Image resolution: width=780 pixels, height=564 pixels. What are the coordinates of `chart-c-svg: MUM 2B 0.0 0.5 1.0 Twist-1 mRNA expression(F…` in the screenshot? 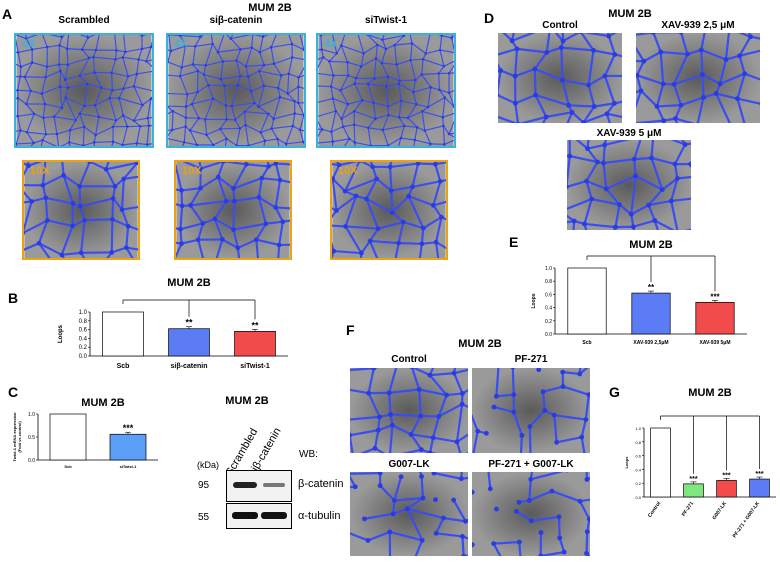 It's located at (85, 433).